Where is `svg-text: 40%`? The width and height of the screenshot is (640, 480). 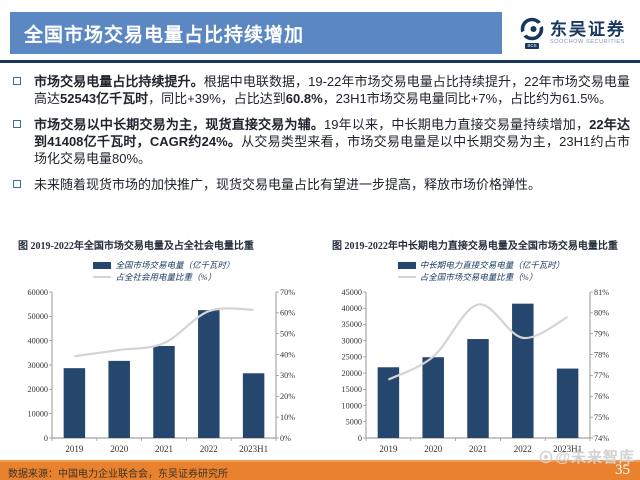
svg-text: 40% is located at coordinates (287, 354).